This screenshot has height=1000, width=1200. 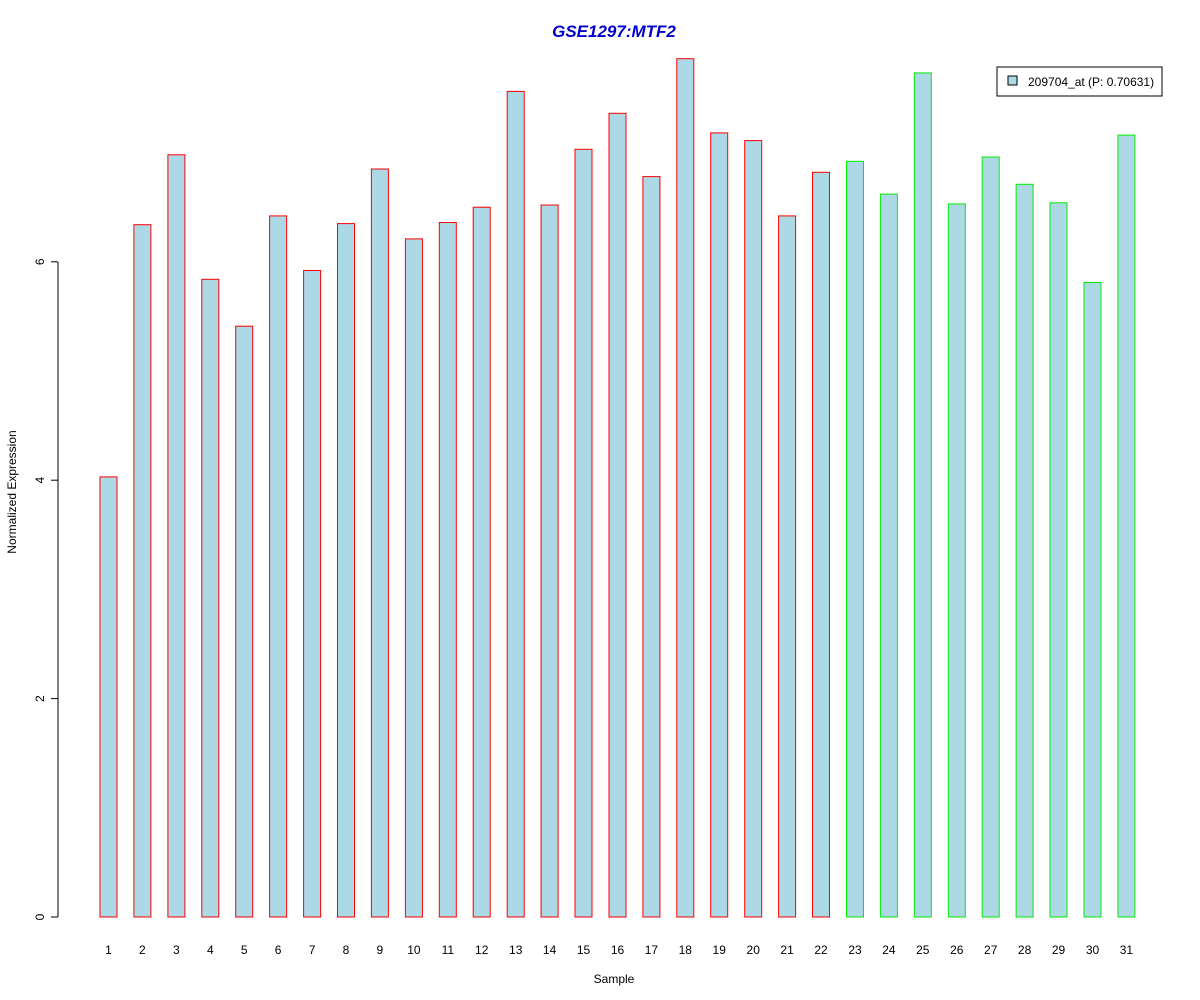 I want to click on y-tick-label: 2, so click(x=40, y=698).